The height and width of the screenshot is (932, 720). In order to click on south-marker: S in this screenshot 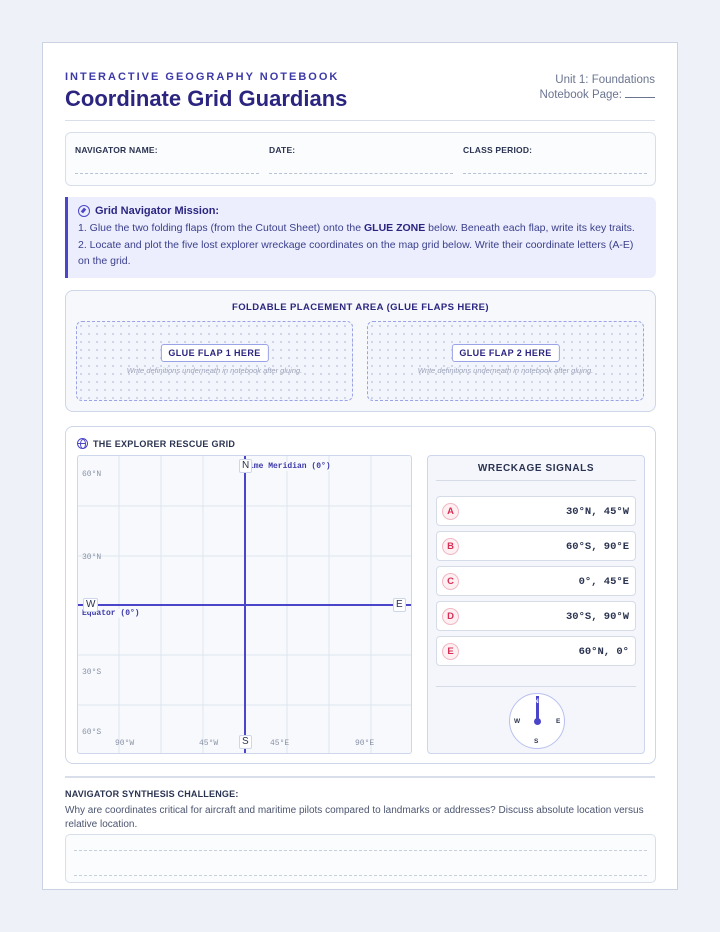, I will do `click(245, 742)`.